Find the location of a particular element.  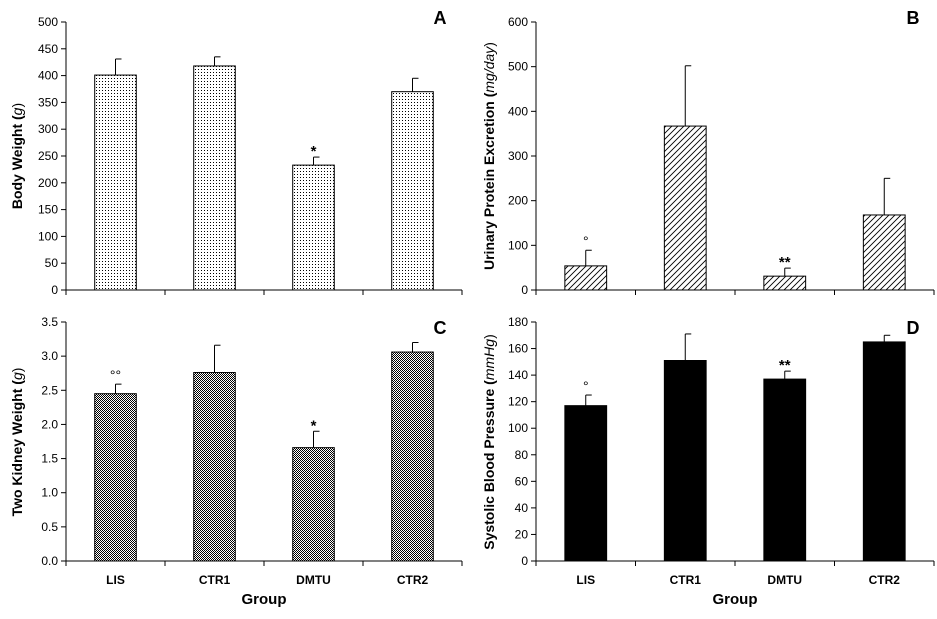

y-tick-label: 0.0 is located at coordinates (49, 561).